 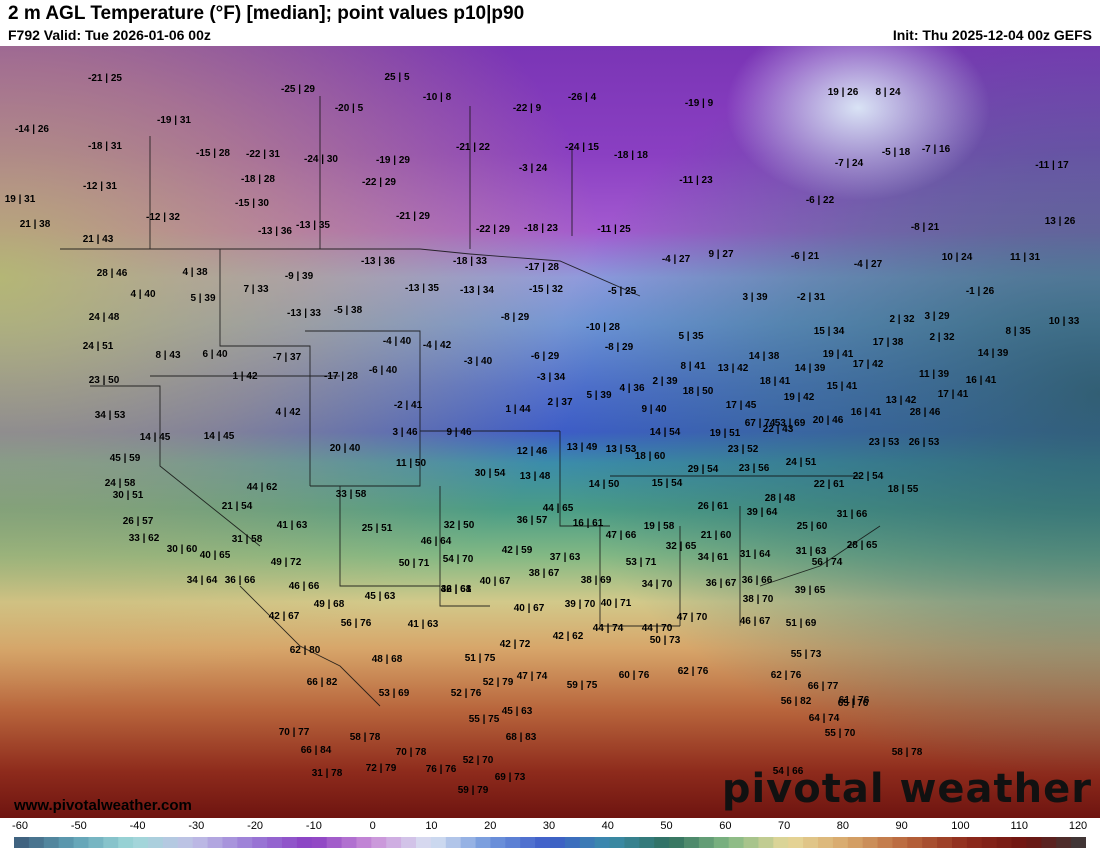 What do you see at coordinates (381, 768) in the screenshot?
I see `point-value: 72 | 79` at bounding box center [381, 768].